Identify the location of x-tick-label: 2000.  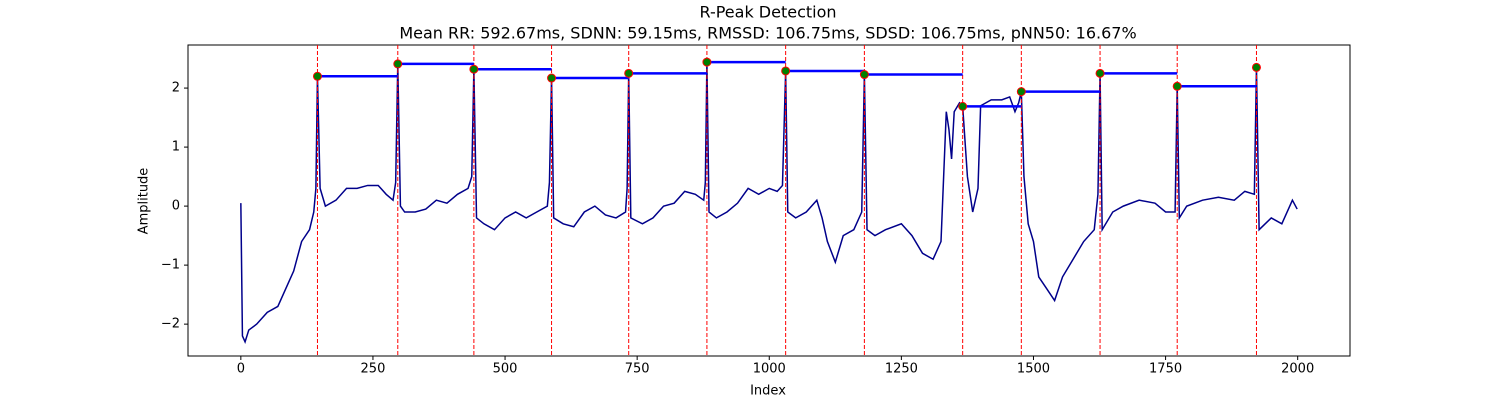
(1297, 369).